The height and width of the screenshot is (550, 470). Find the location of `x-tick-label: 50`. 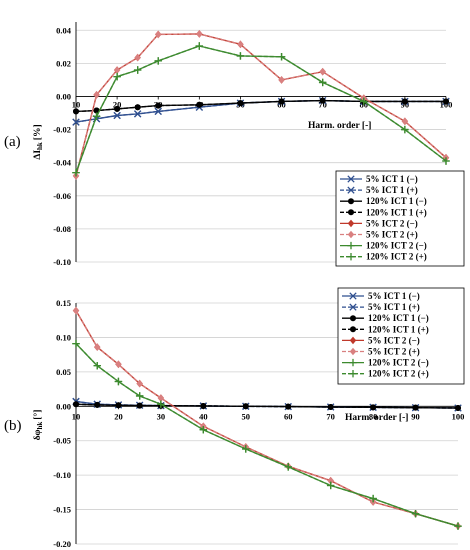

x-tick-label: 50 is located at coordinates (246, 416).